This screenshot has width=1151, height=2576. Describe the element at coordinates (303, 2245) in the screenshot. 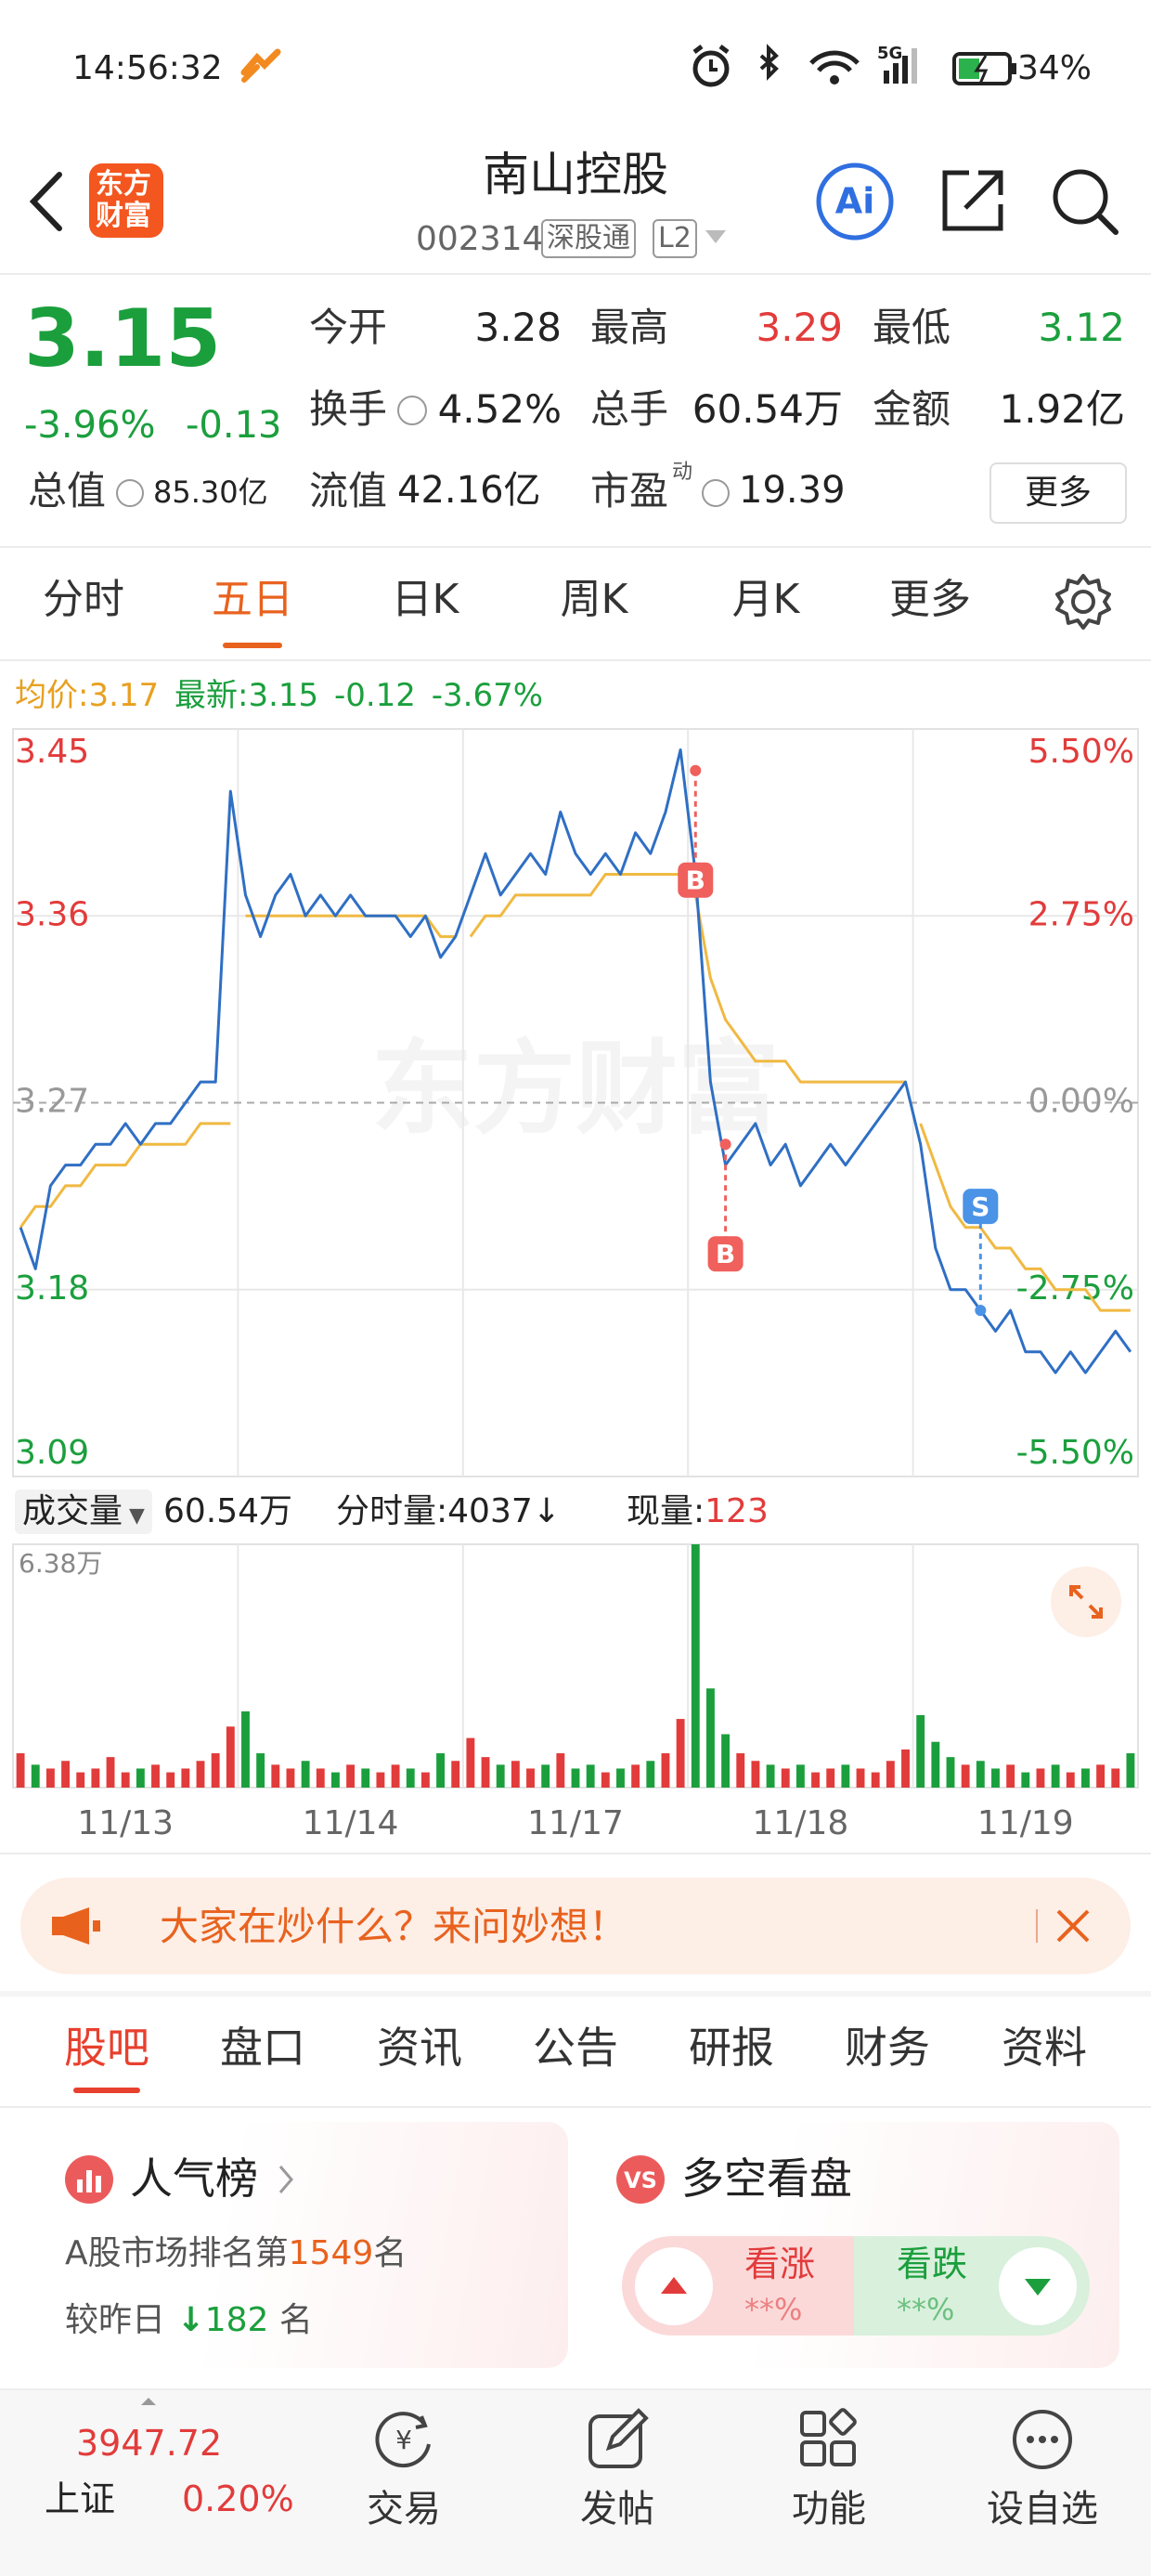

I see `popularity-card: 人气榜 A股市场排名第1549名 较昨日 ↓182 名` at that location.